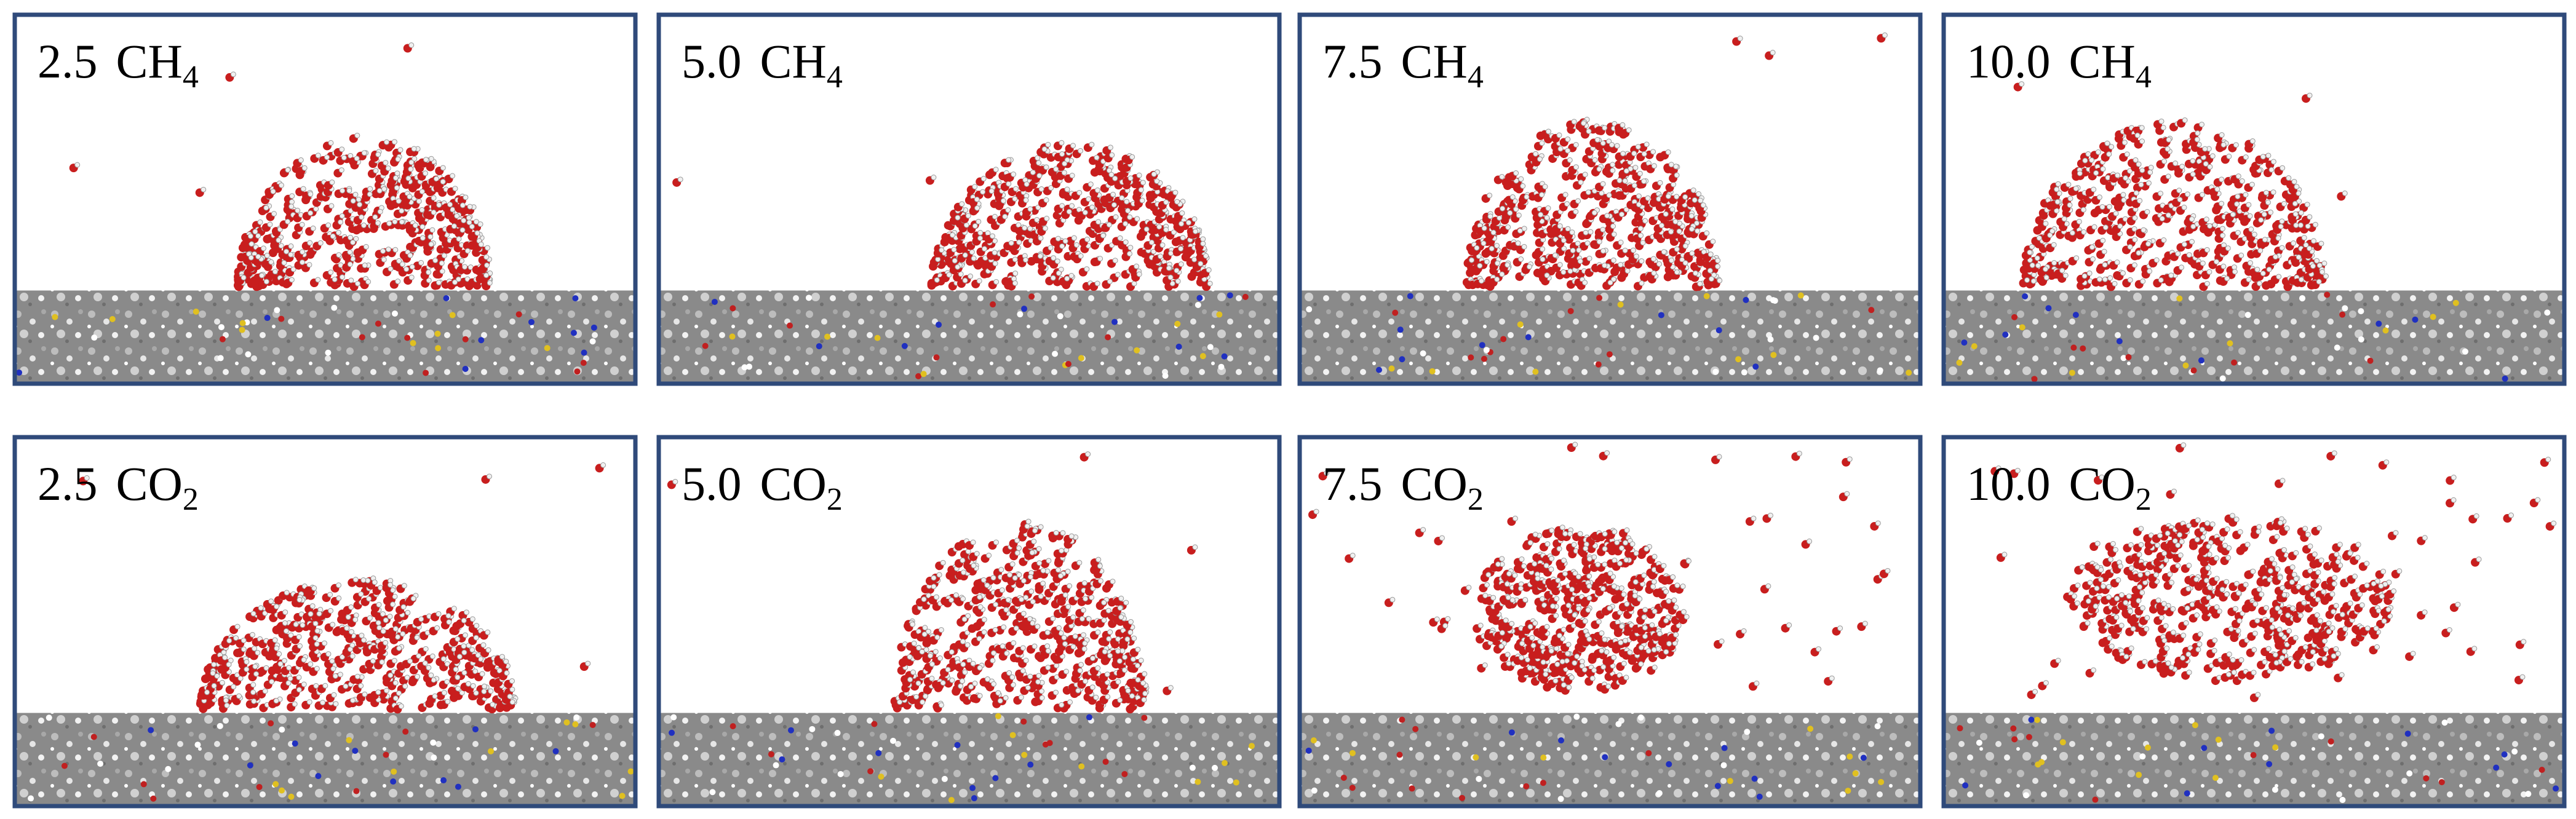 This screenshot has width=2576, height=819. Describe the element at coordinates (2102, 61) in the screenshot. I see `label-species: CH` at that location.